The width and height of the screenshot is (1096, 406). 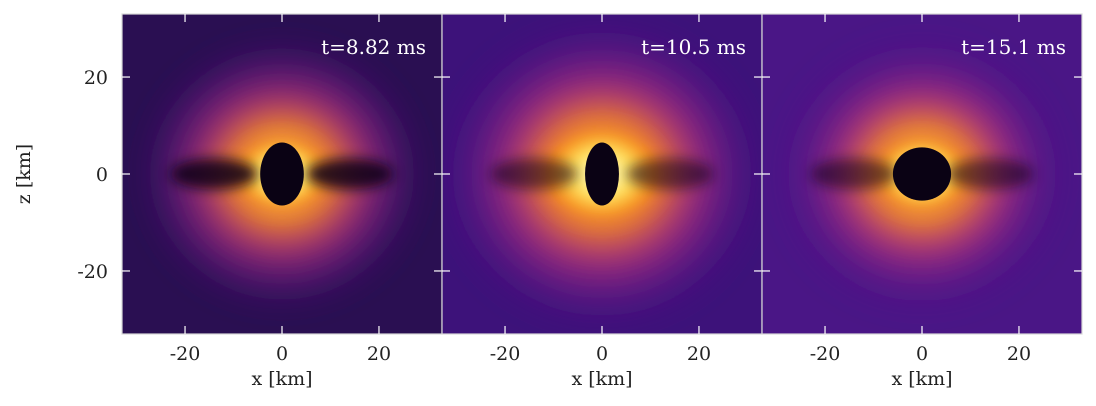 I want to click on x-tick-labels: -20 0 20 -20 0 20 -20 0 20, so click(x=600, y=354).